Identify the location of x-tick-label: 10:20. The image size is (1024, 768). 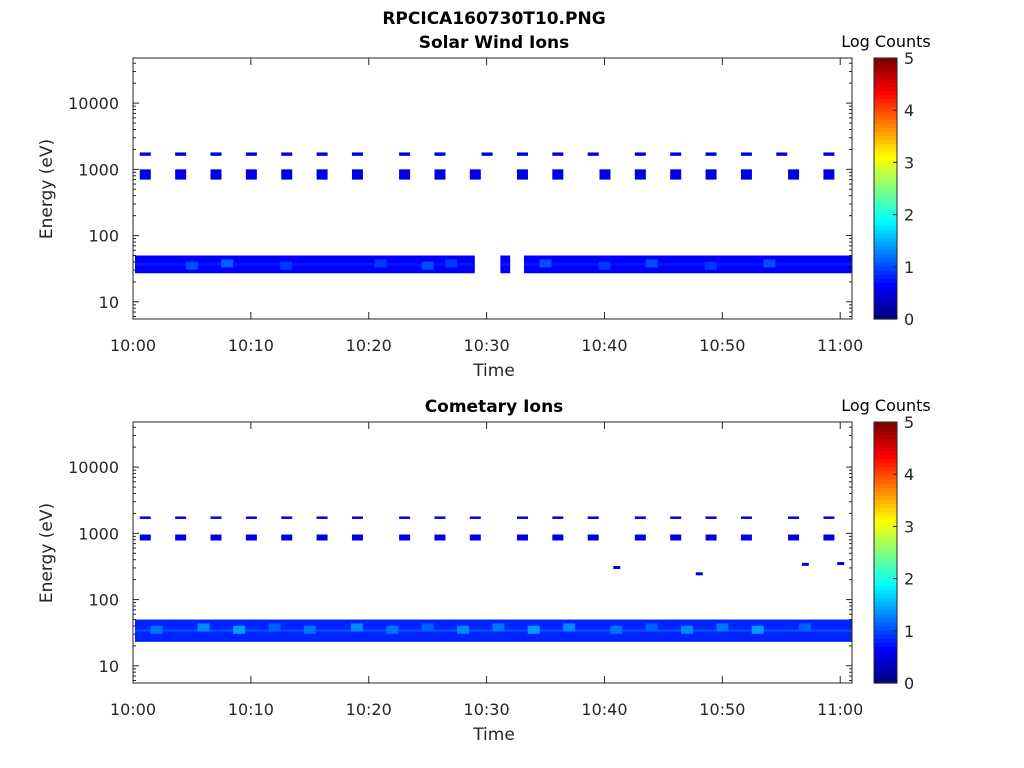
(369, 345).